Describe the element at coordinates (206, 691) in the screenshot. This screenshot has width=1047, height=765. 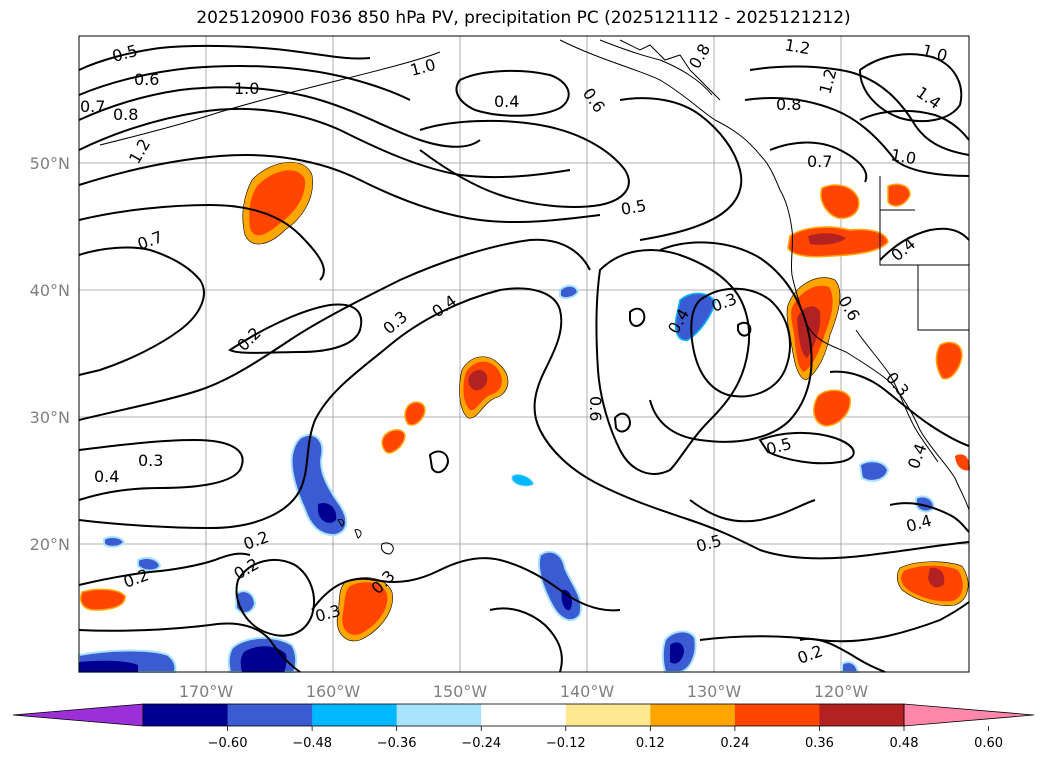
I see `lon-label: 170°W` at that location.